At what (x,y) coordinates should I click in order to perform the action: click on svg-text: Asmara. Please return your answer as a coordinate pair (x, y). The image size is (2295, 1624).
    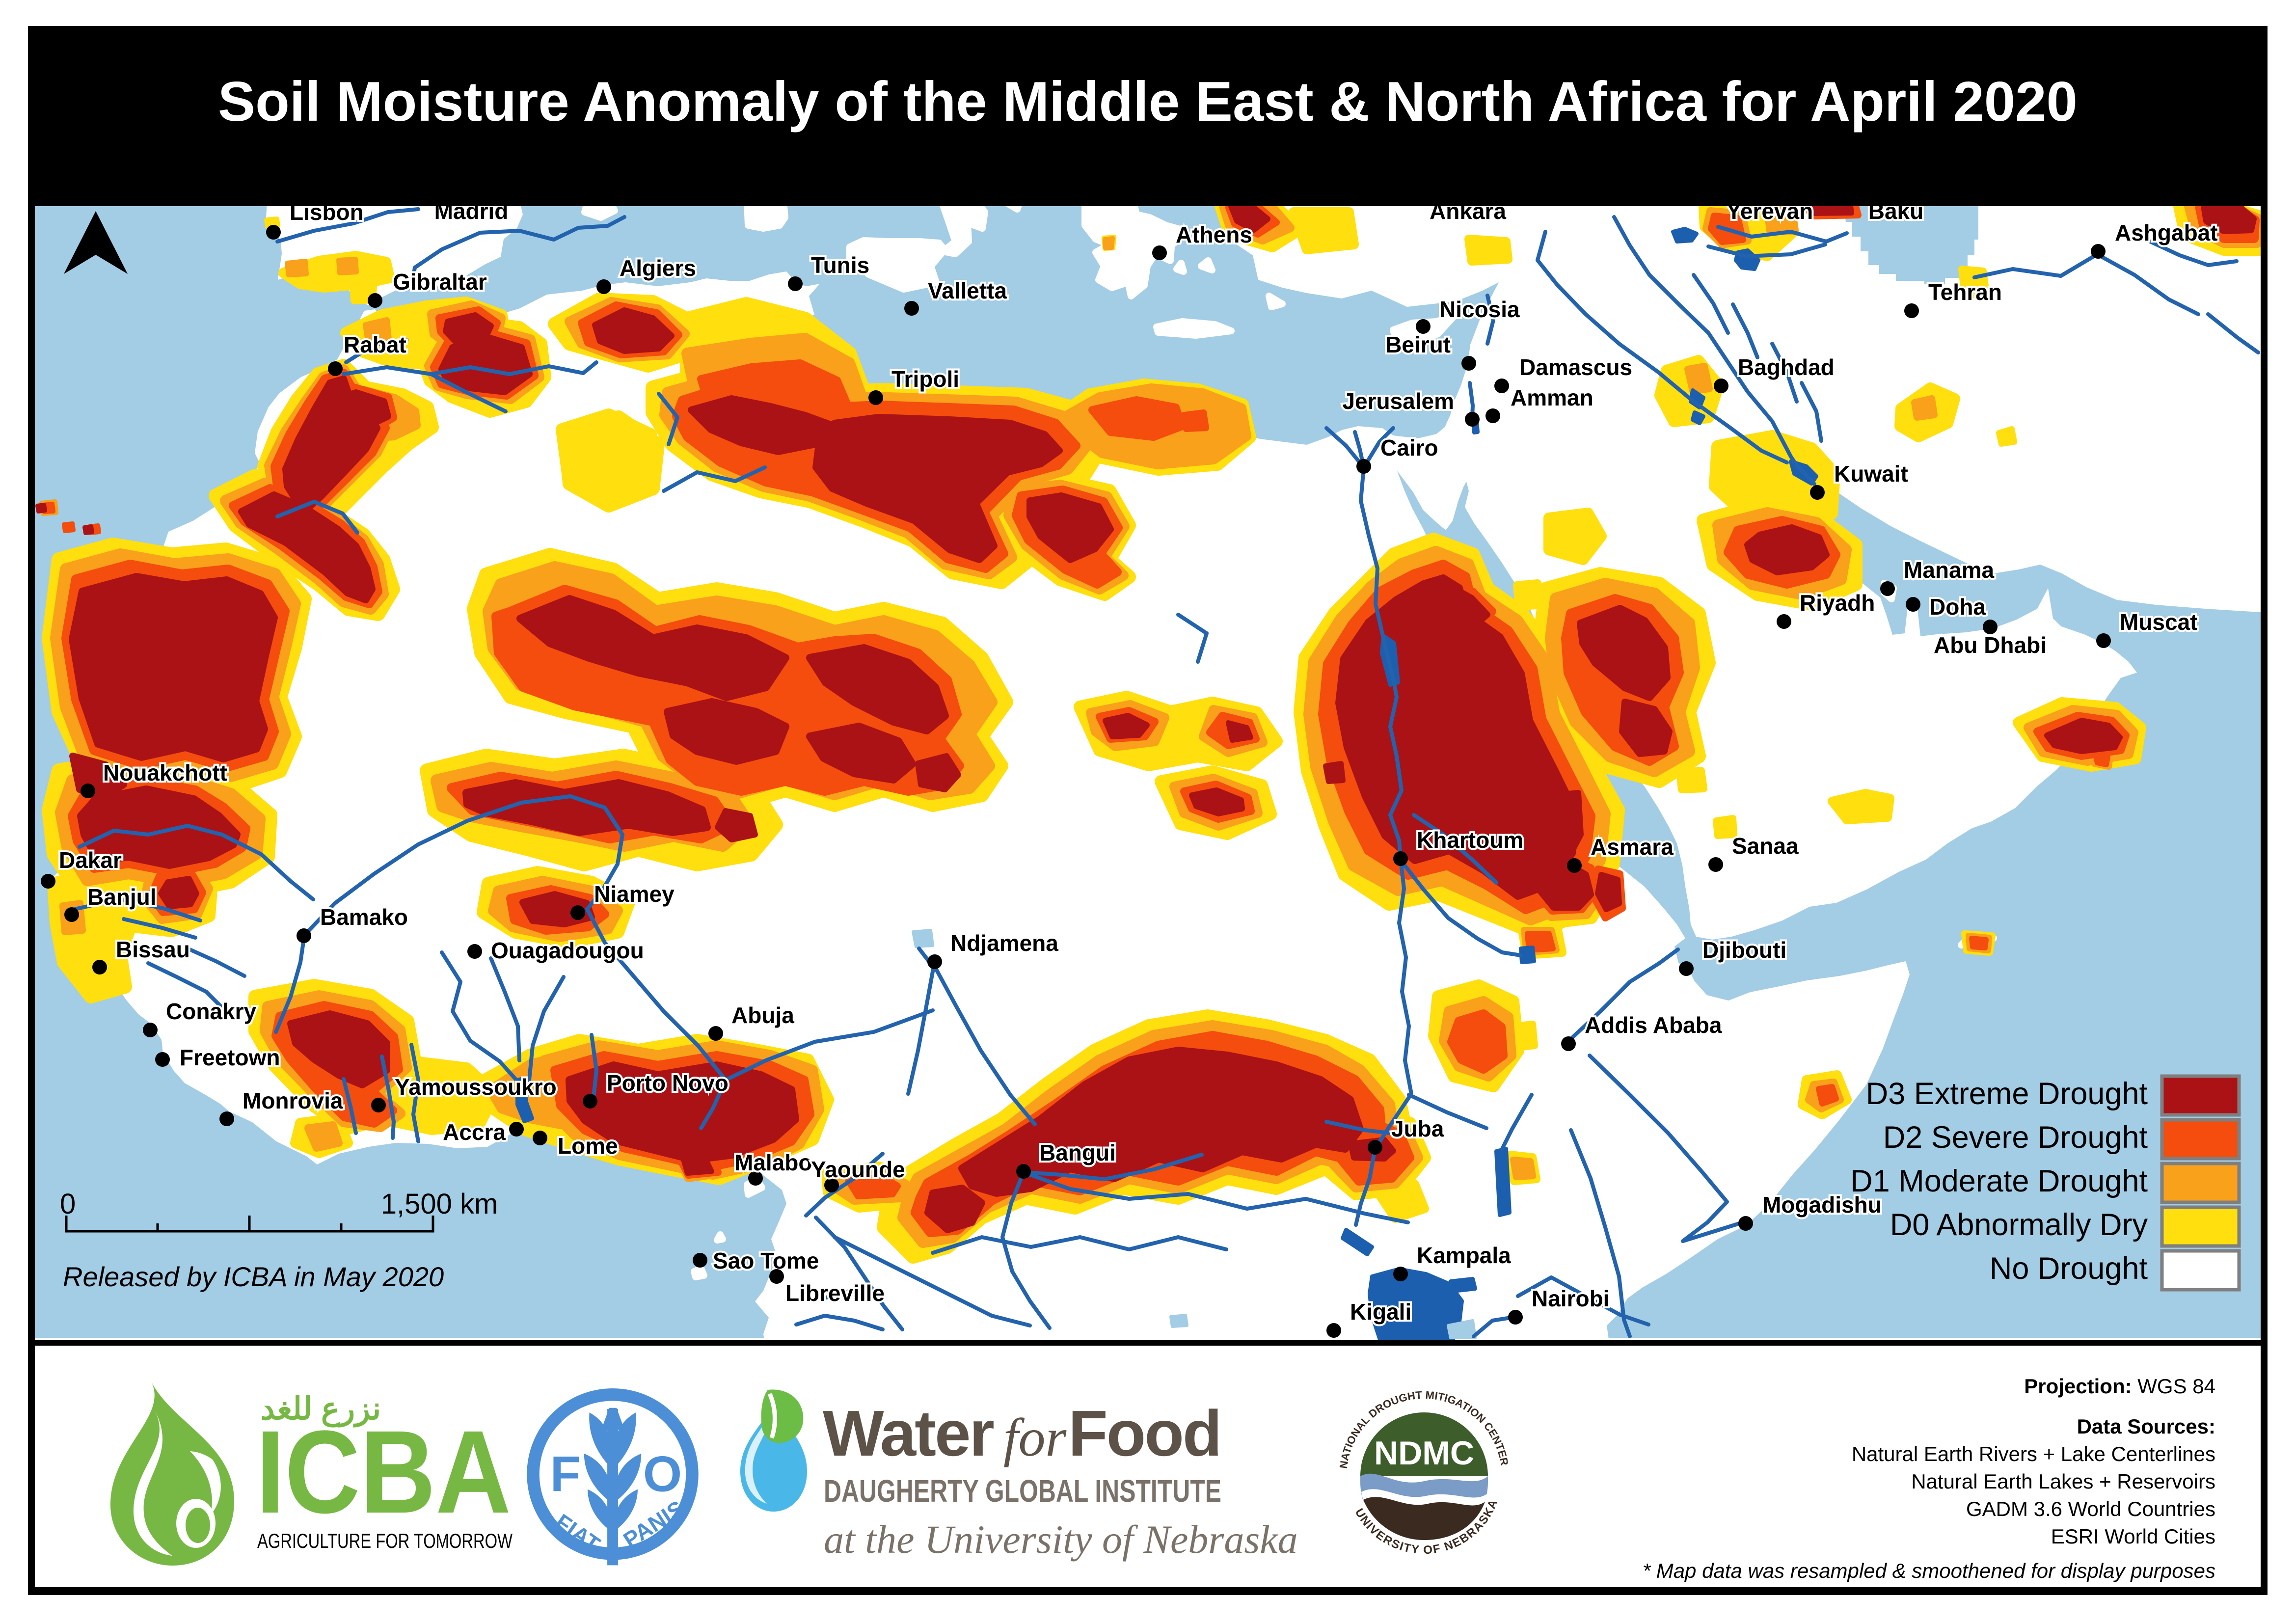
    Looking at the image, I should click on (1632, 847).